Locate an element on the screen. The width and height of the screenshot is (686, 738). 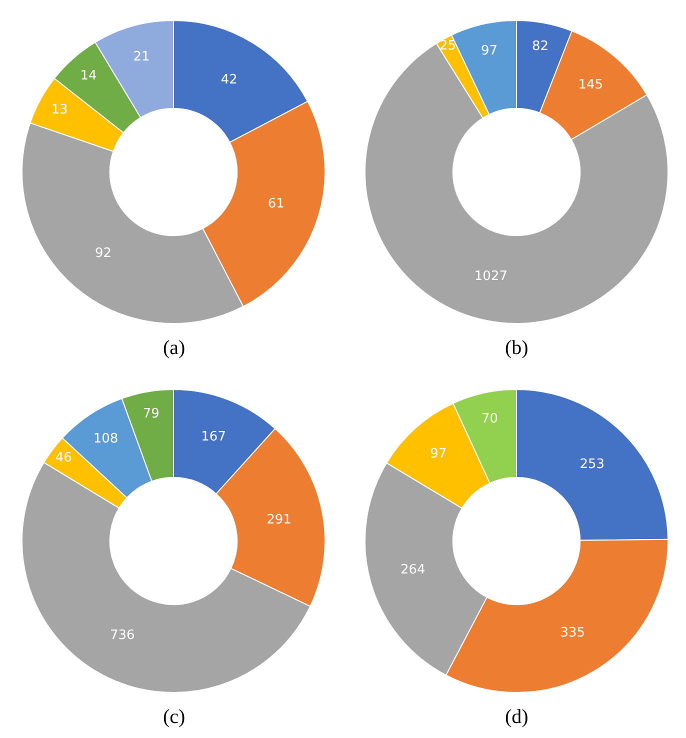
data-label: 1027 is located at coordinates (491, 276).